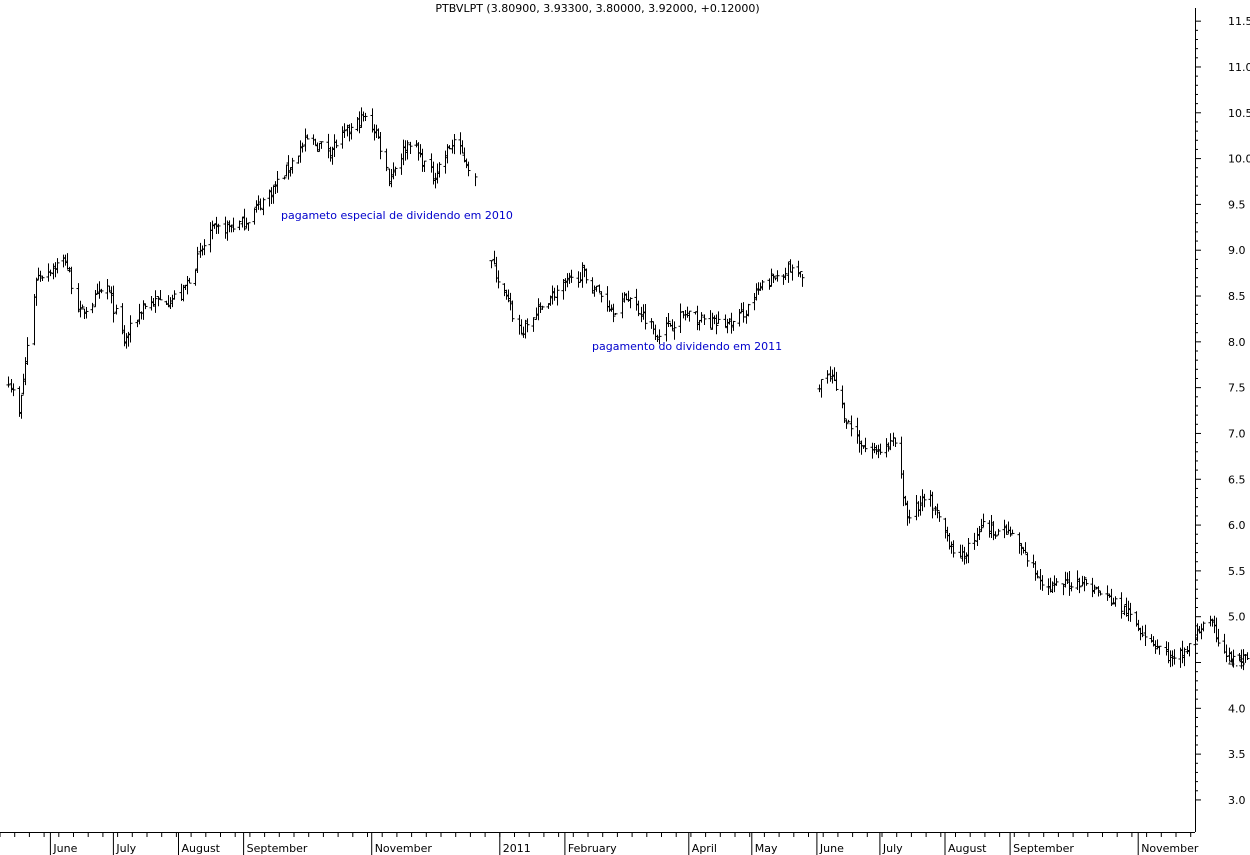 The image size is (1250, 855). Describe the element at coordinates (1239, 67) in the screenshot. I see `y-tick-label: 11.0` at that location.